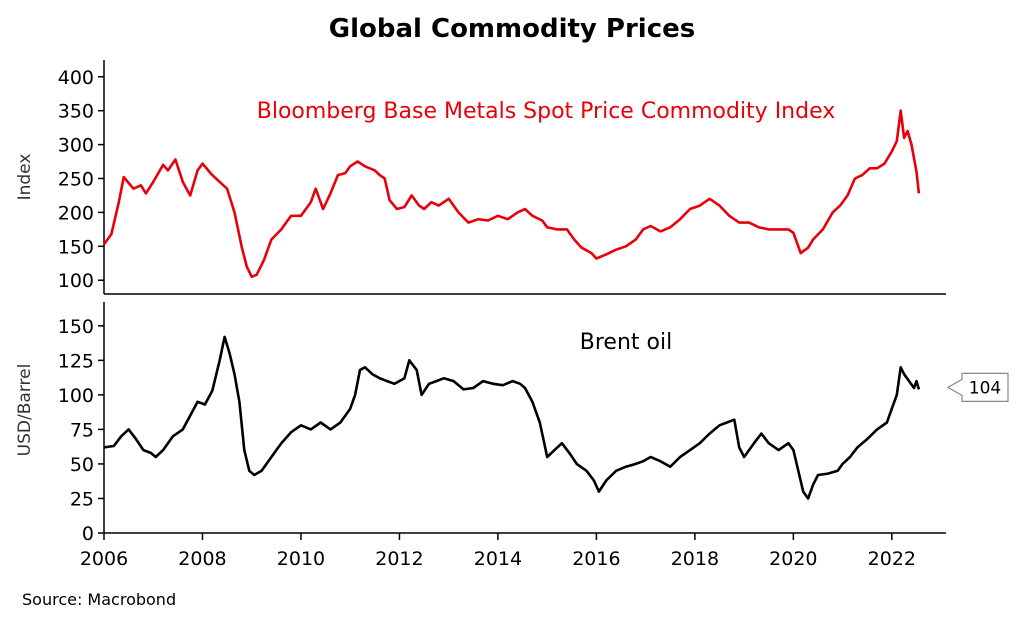 The image size is (1024, 630). What do you see at coordinates (99, 599) in the screenshot?
I see `source-note: Source: Macrobond` at bounding box center [99, 599].